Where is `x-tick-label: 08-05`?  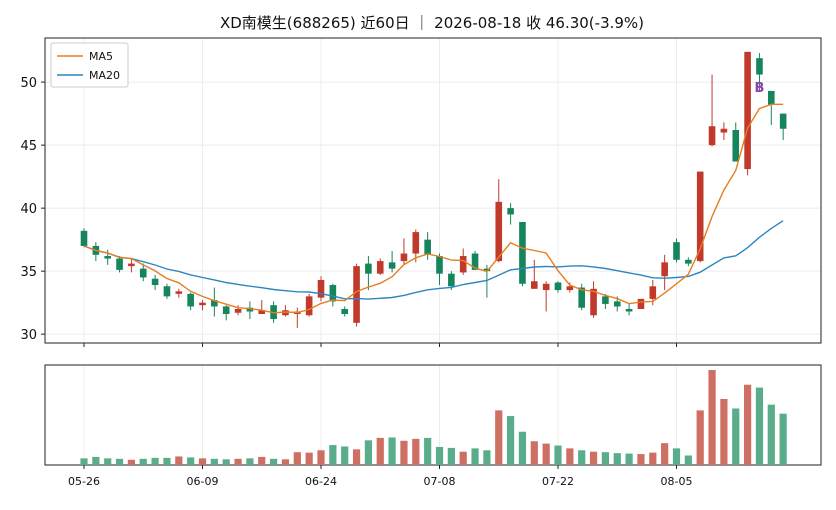
x-tick-label: 08-05 is located at coordinates (677, 481).